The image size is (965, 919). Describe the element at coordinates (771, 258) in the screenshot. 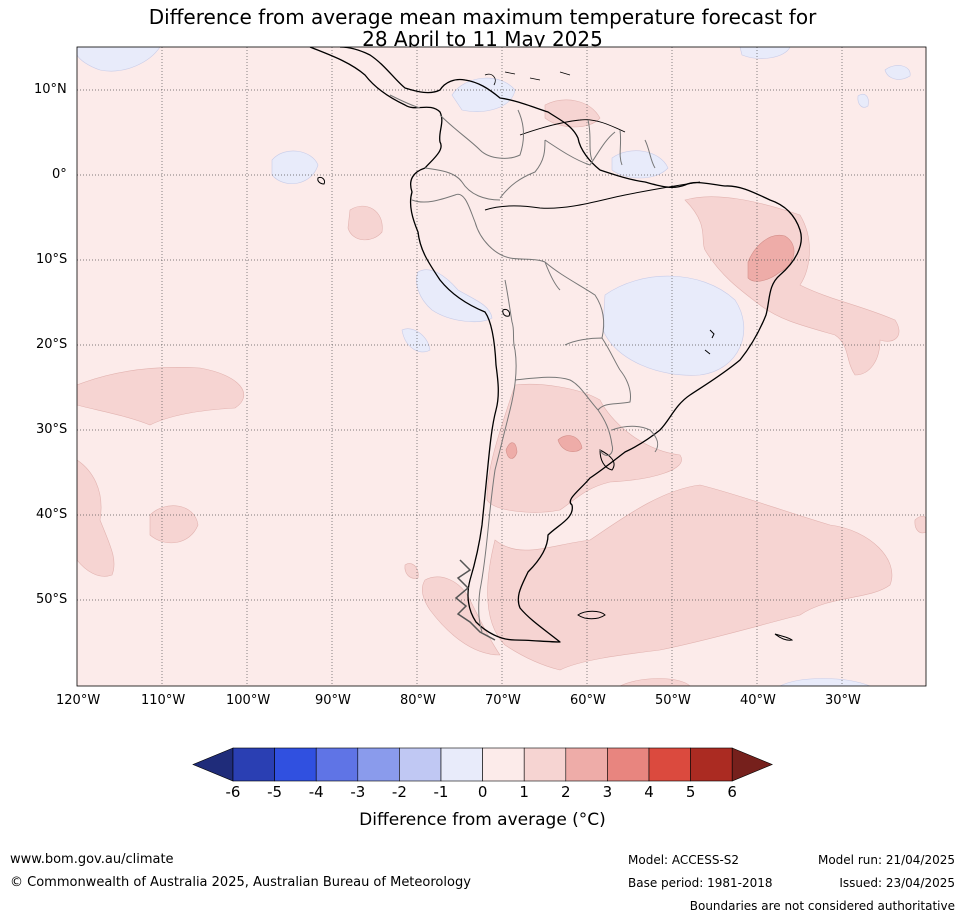

I see `warmer-region-northeast-brazil` at that location.